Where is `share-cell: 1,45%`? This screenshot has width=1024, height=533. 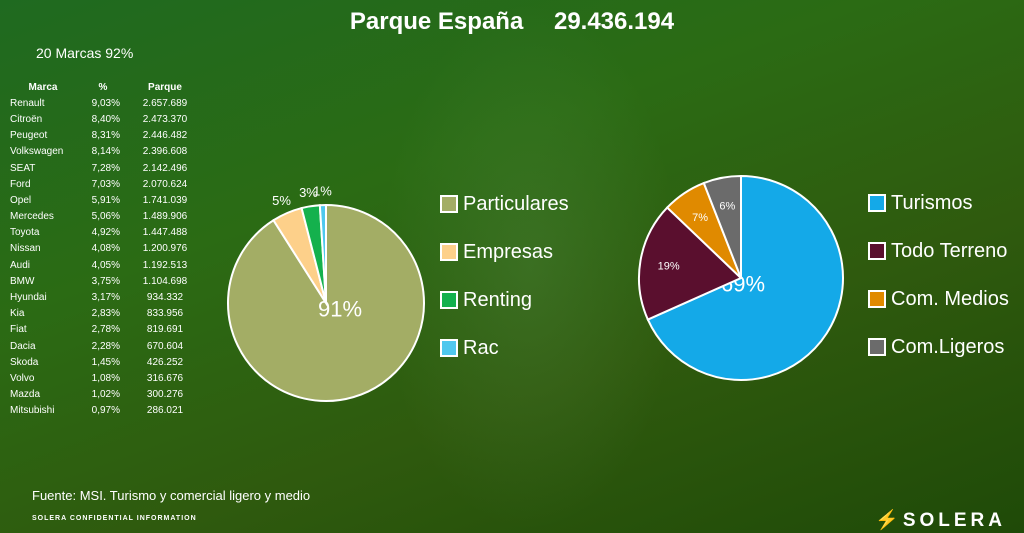 share-cell: 1,45% is located at coordinates (105, 362).